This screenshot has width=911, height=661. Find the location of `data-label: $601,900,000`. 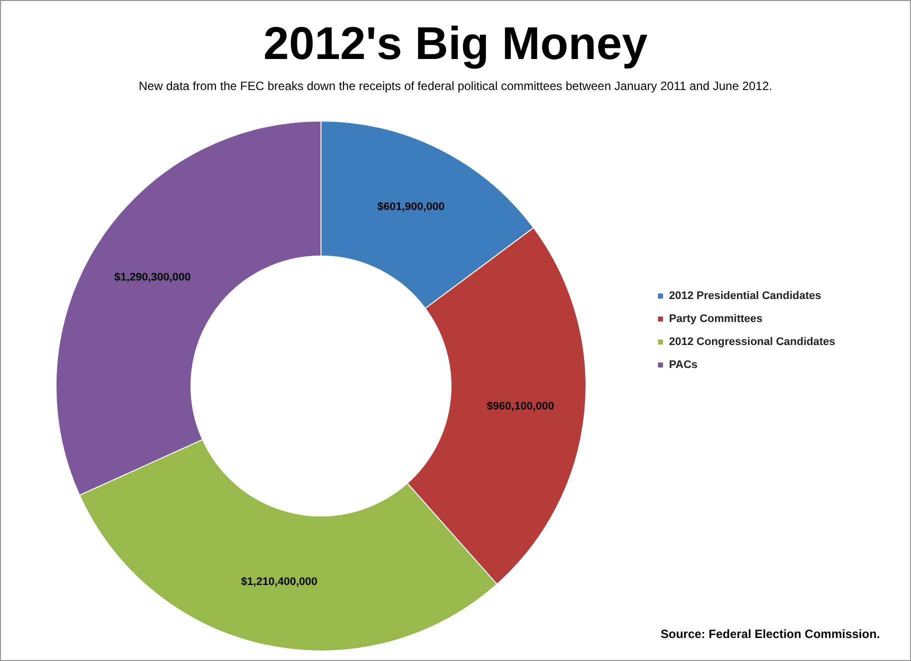

data-label: $601,900,000 is located at coordinates (411, 206).